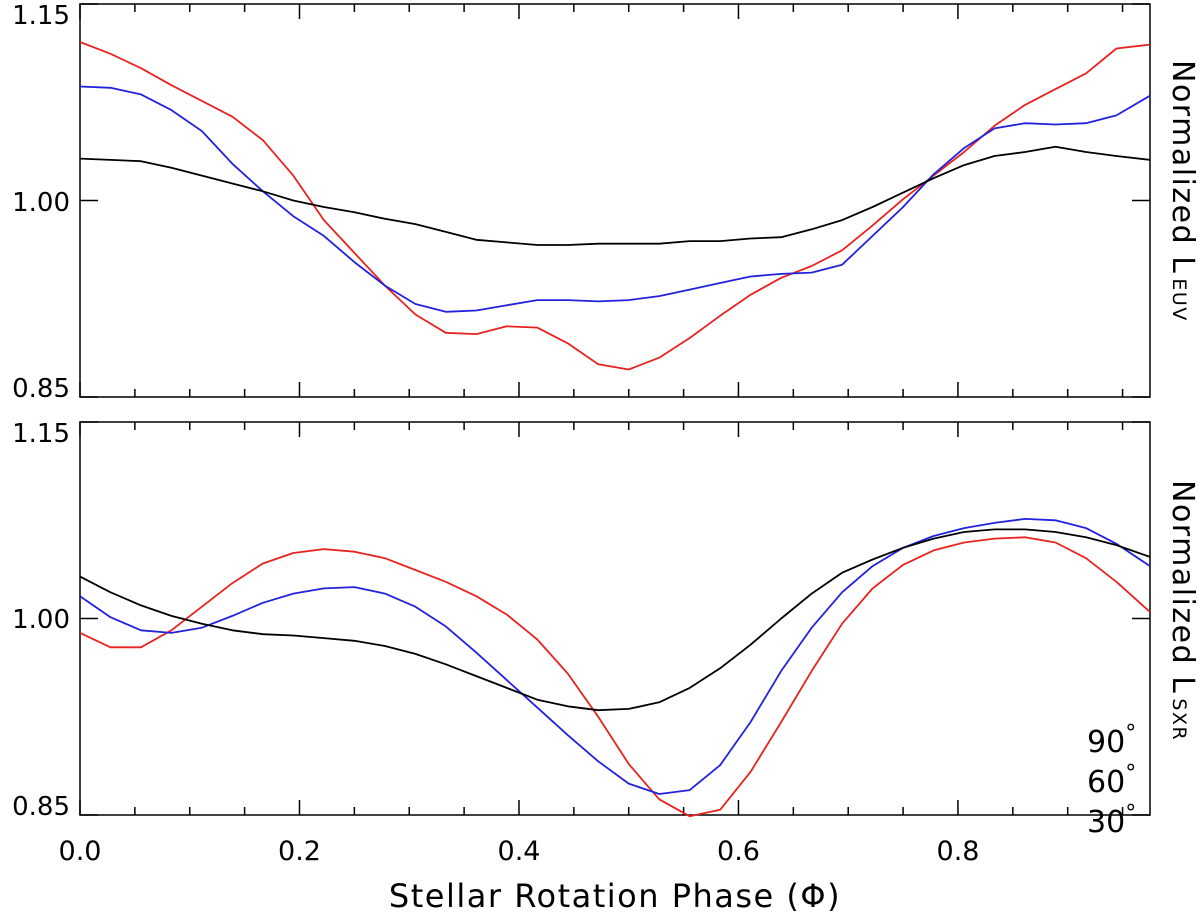  I want to click on x-axis-label: Stellar Rotation Phase (Φ), so click(615, 896).